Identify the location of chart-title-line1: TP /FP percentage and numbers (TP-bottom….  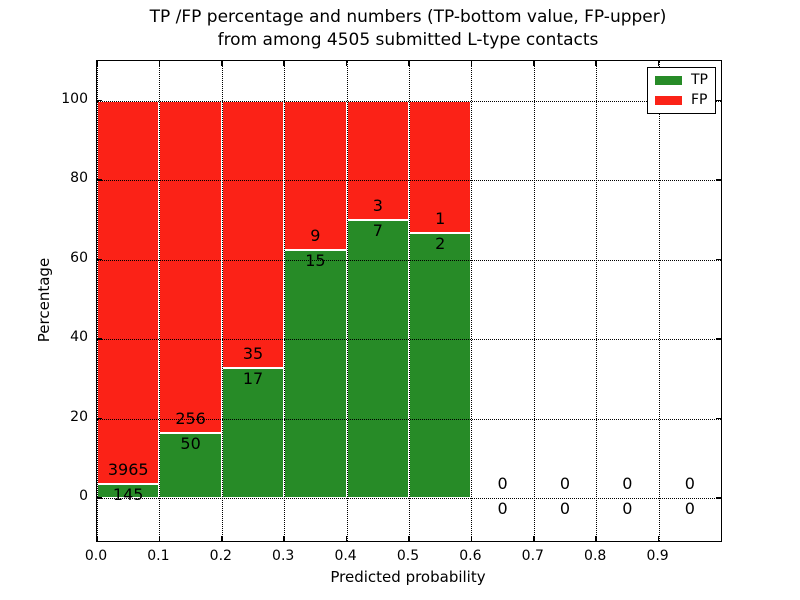
(408, 17).